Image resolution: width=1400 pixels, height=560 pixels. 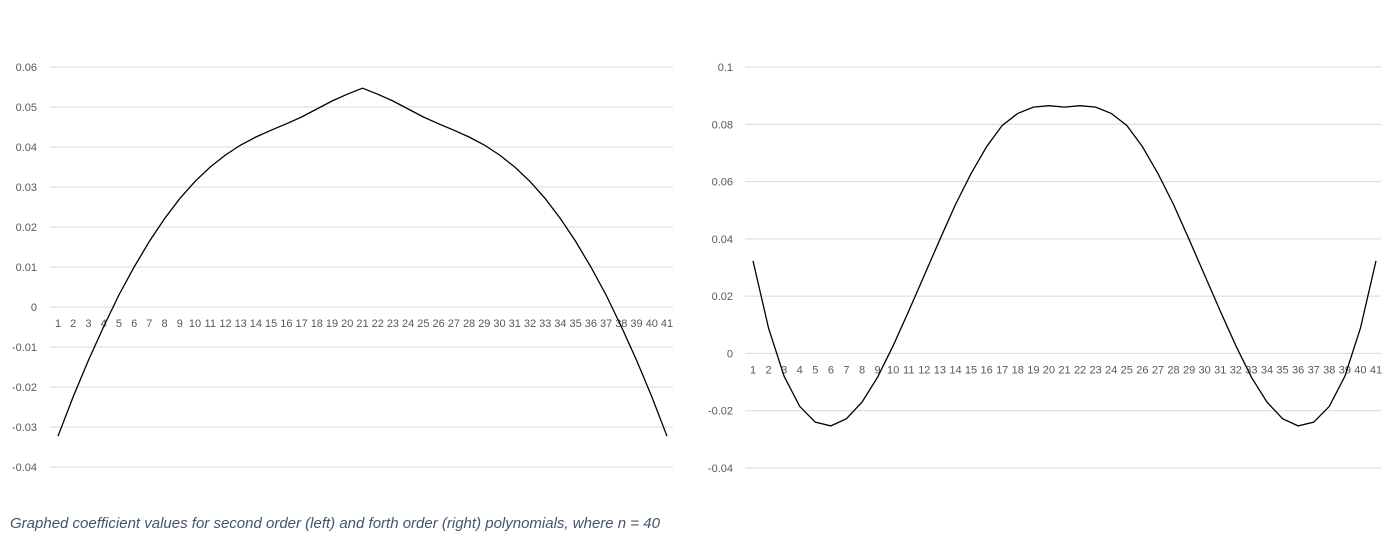 What do you see at coordinates (26, 188) in the screenshot?
I see `y-tick-label: 0.03` at bounding box center [26, 188].